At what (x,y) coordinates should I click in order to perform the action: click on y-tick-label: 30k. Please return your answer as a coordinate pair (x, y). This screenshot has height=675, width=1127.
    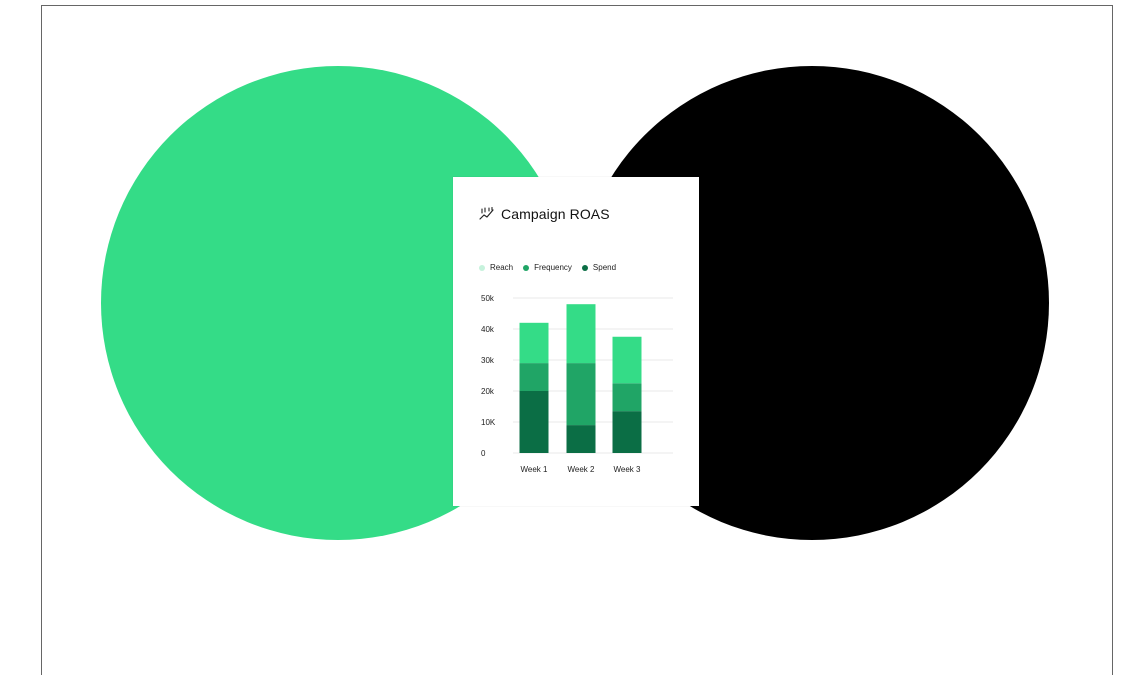
    Looking at the image, I should click on (488, 360).